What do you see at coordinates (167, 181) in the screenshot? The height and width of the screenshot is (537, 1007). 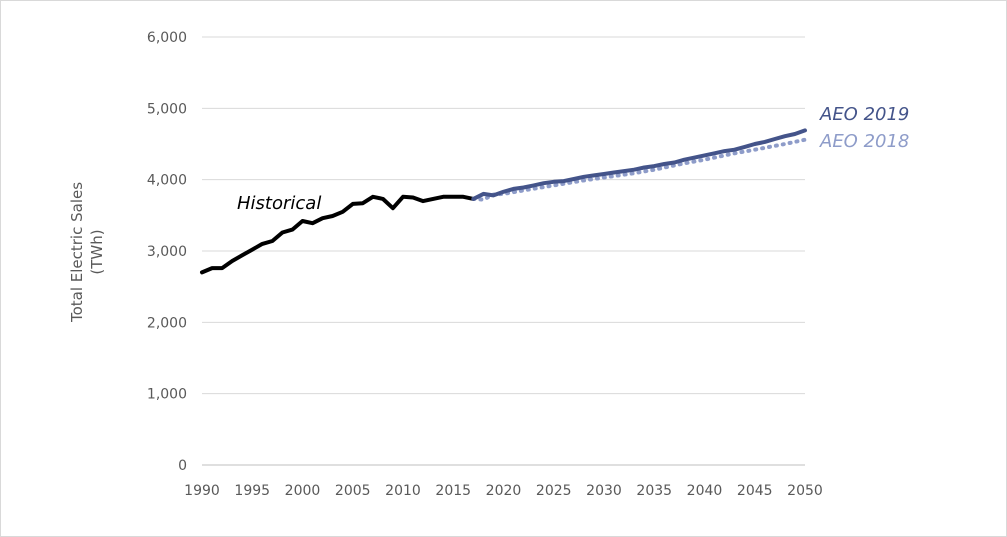 I see `y-tick-label: 4,000` at bounding box center [167, 181].